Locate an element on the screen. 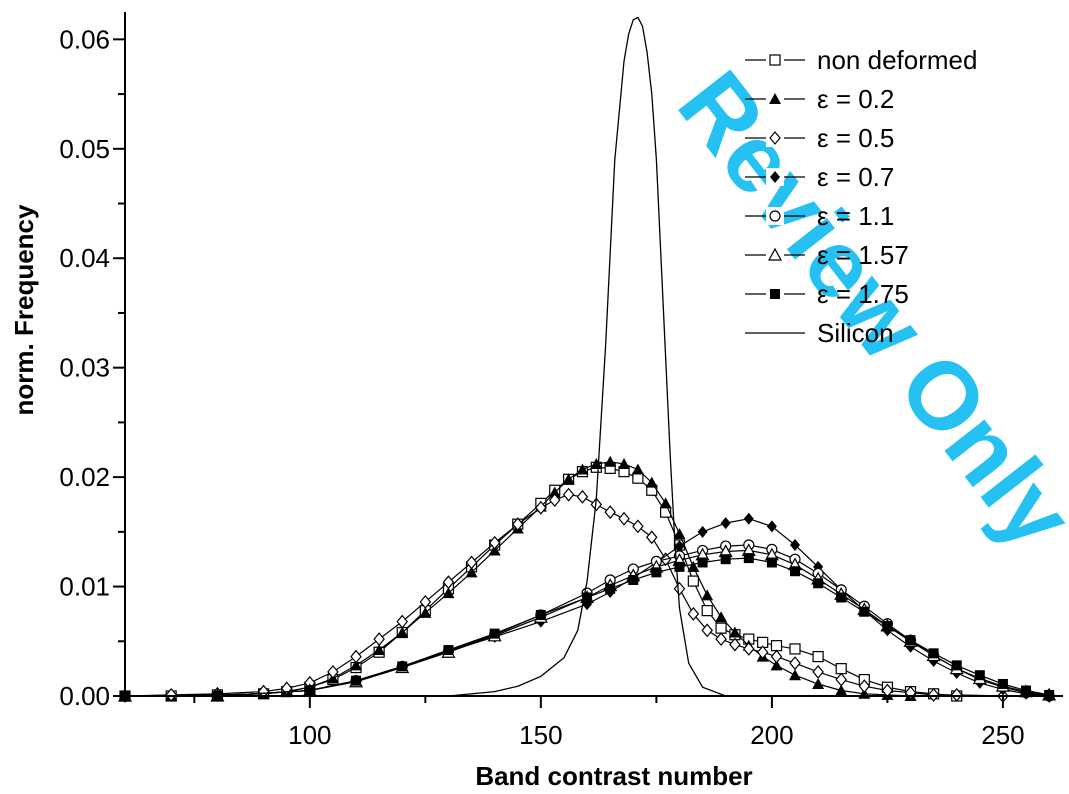 This screenshot has width=1069, height=794. legend-item: ε = 0.2 is located at coordinates (819, 99).